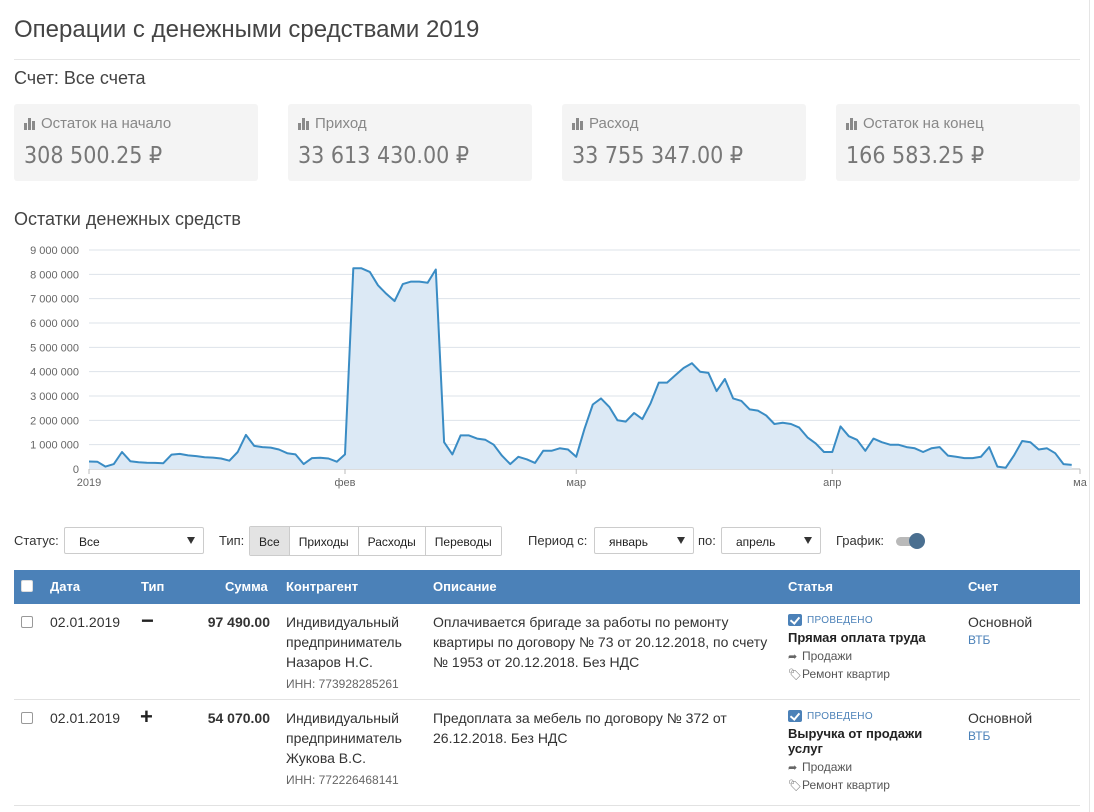  I want to click on row-amount: 54 070.00, so click(238, 718).